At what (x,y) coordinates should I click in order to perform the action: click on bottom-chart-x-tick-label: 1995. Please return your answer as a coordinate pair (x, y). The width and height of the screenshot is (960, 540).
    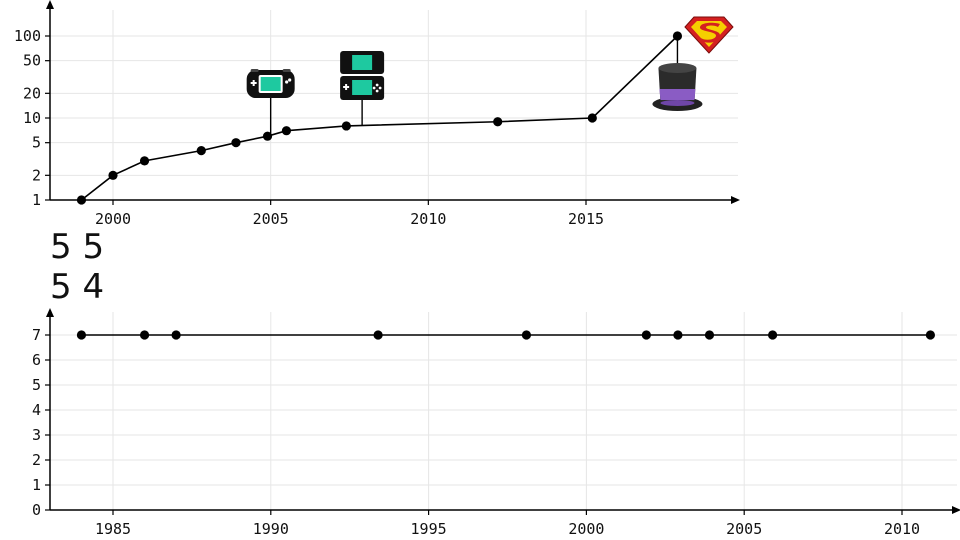
    Looking at the image, I should click on (429, 529).